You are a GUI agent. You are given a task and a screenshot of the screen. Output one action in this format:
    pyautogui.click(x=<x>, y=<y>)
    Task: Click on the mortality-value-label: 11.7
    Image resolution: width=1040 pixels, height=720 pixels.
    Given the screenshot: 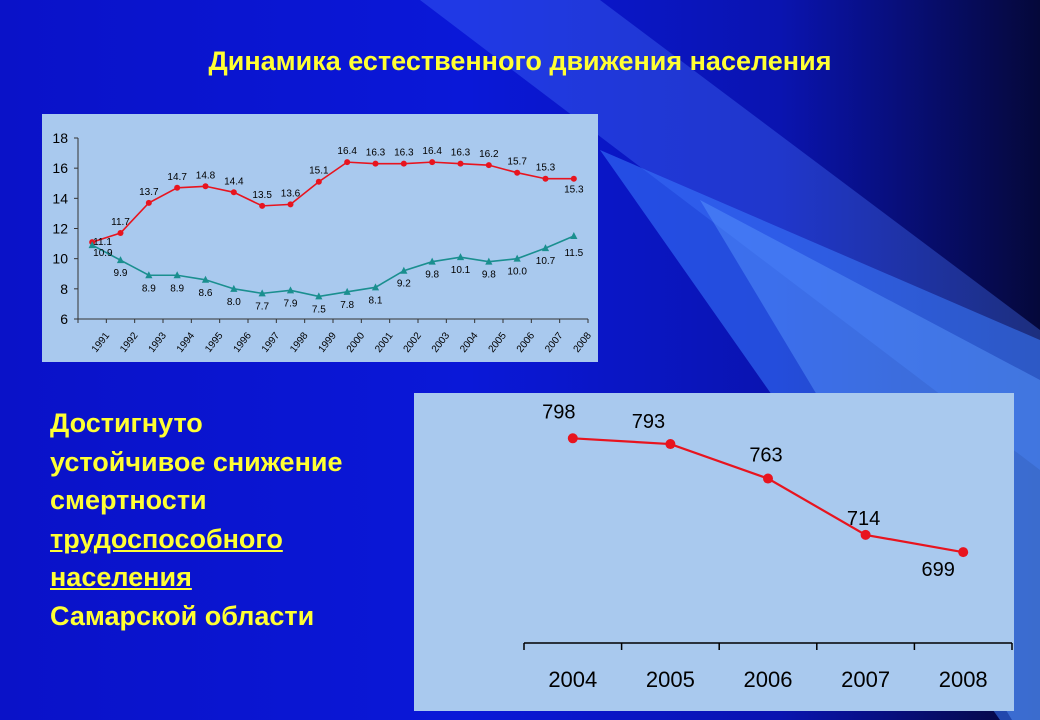 What is the action you would take?
    pyautogui.click(x=120, y=222)
    